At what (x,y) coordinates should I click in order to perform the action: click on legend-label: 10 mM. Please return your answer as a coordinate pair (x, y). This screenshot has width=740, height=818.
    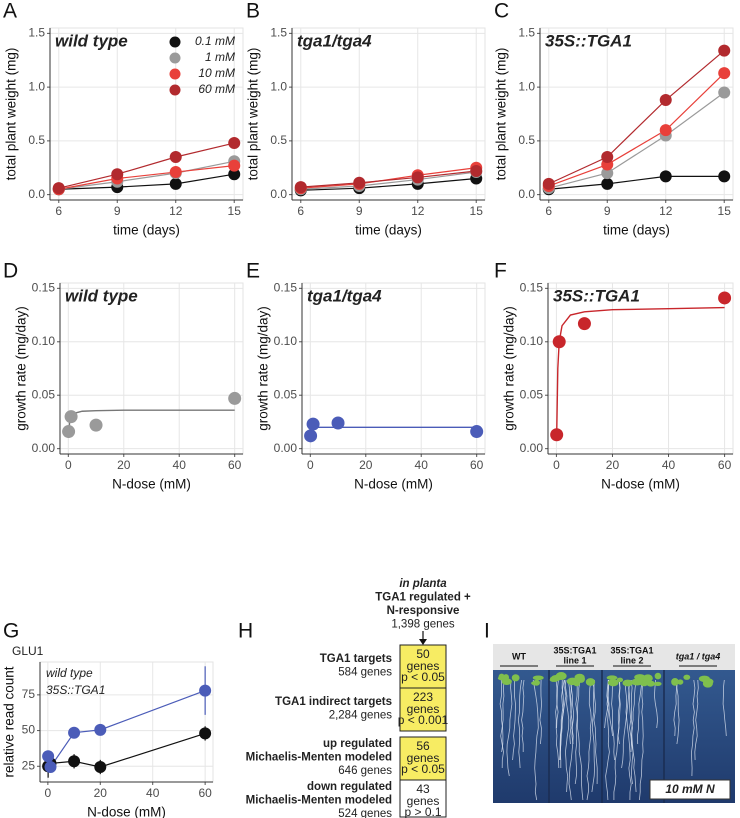
    Looking at the image, I should click on (216, 73).